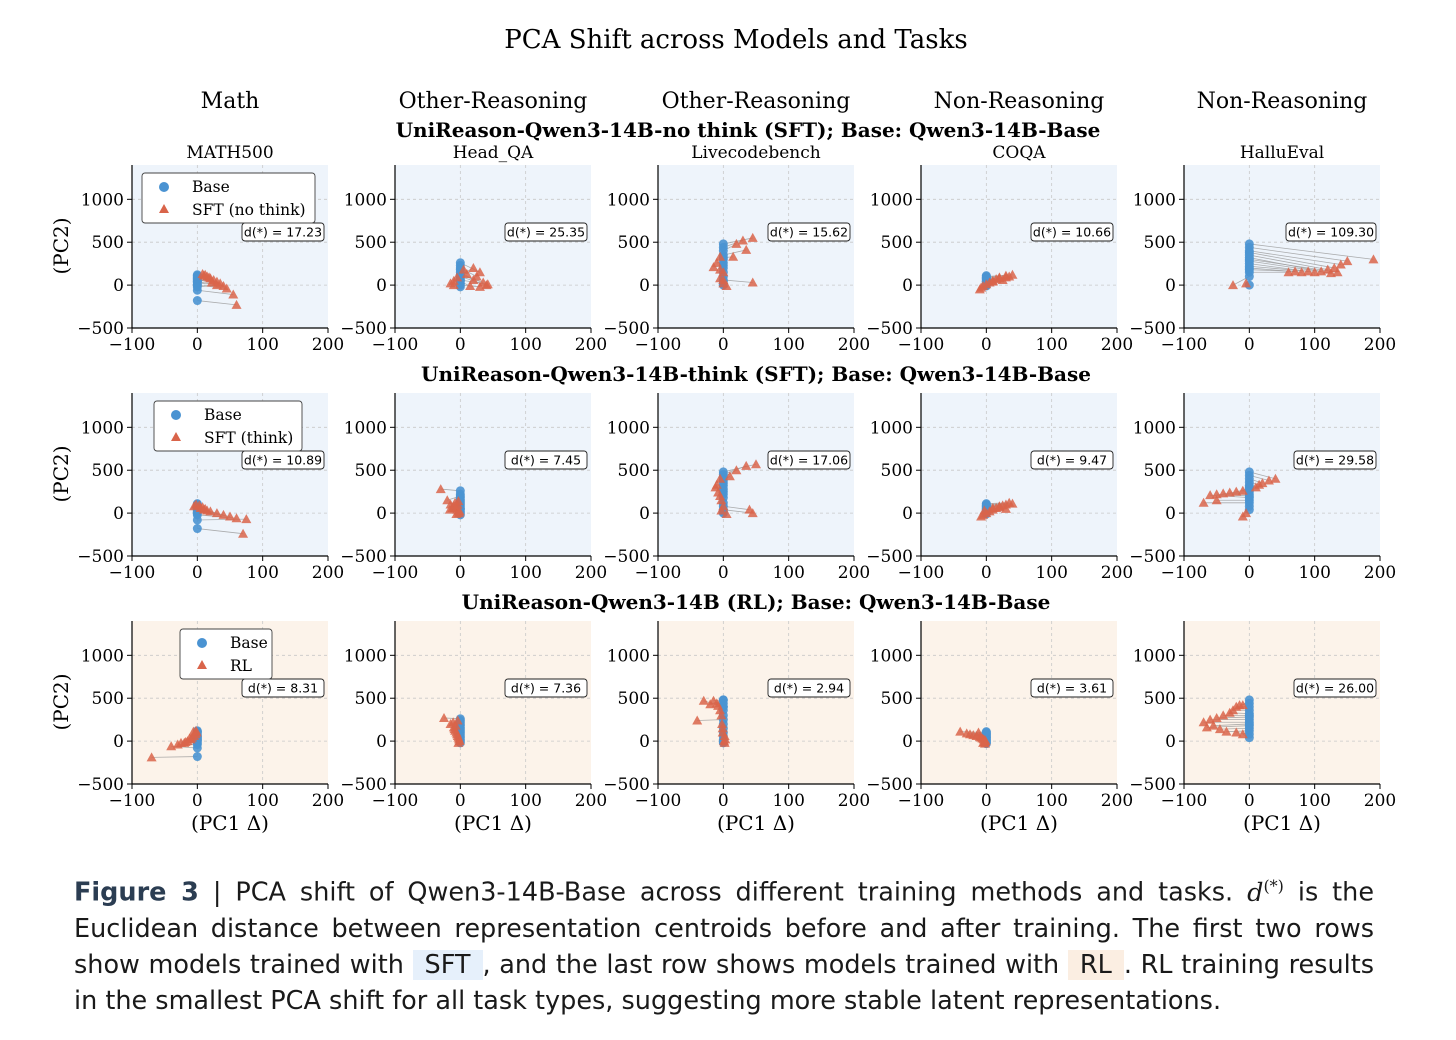 The width and height of the screenshot is (1456, 1040). Describe the element at coordinates (202, 643) in the screenshot. I see `legend-base-marker` at that location.